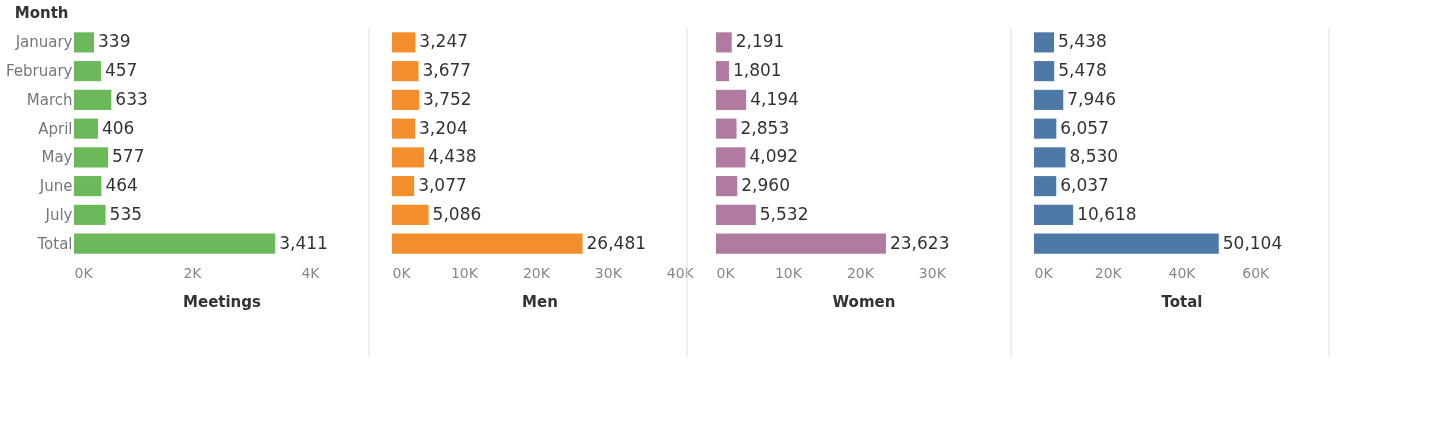  Describe the element at coordinates (39, 71) in the screenshot. I see `y-tick-label: February` at that location.